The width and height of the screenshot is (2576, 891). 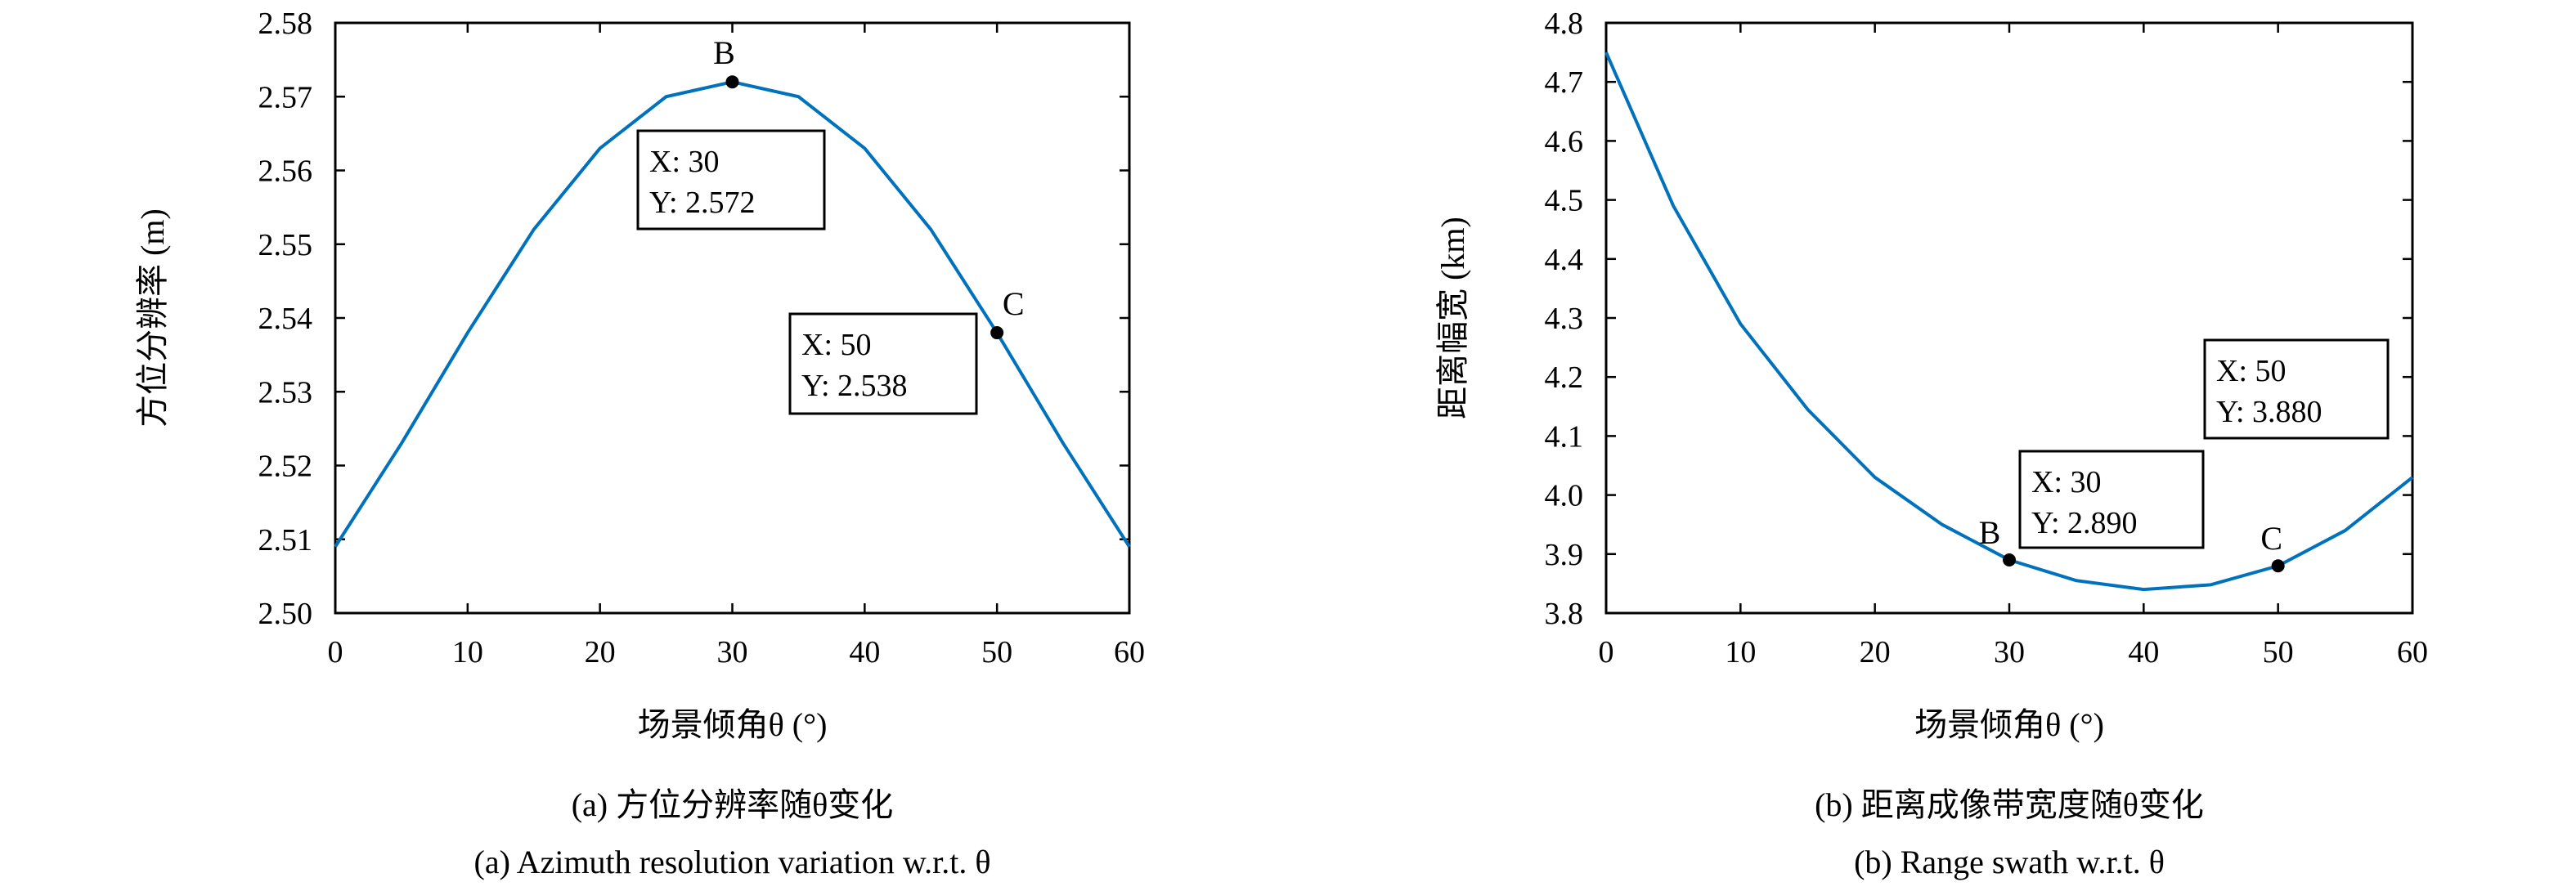 What do you see at coordinates (854, 386) in the screenshot?
I see `datatip-y: Y: 2.538` at bounding box center [854, 386].